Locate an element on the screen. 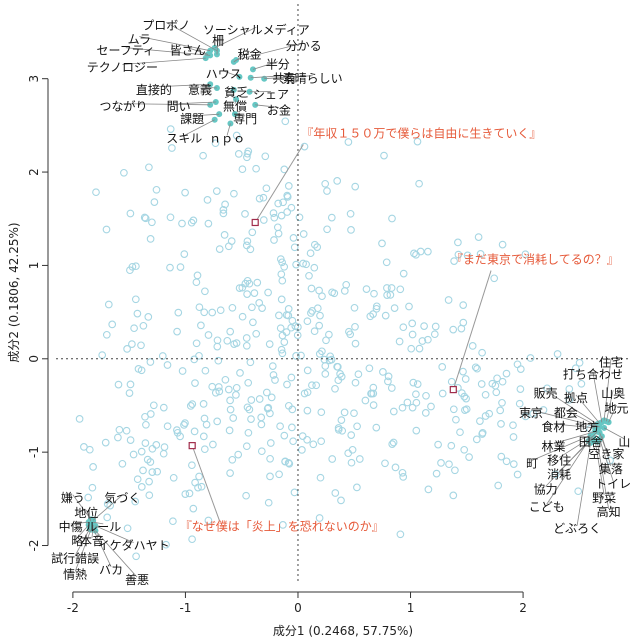  x-tick-label: -1 is located at coordinates (185, 608).